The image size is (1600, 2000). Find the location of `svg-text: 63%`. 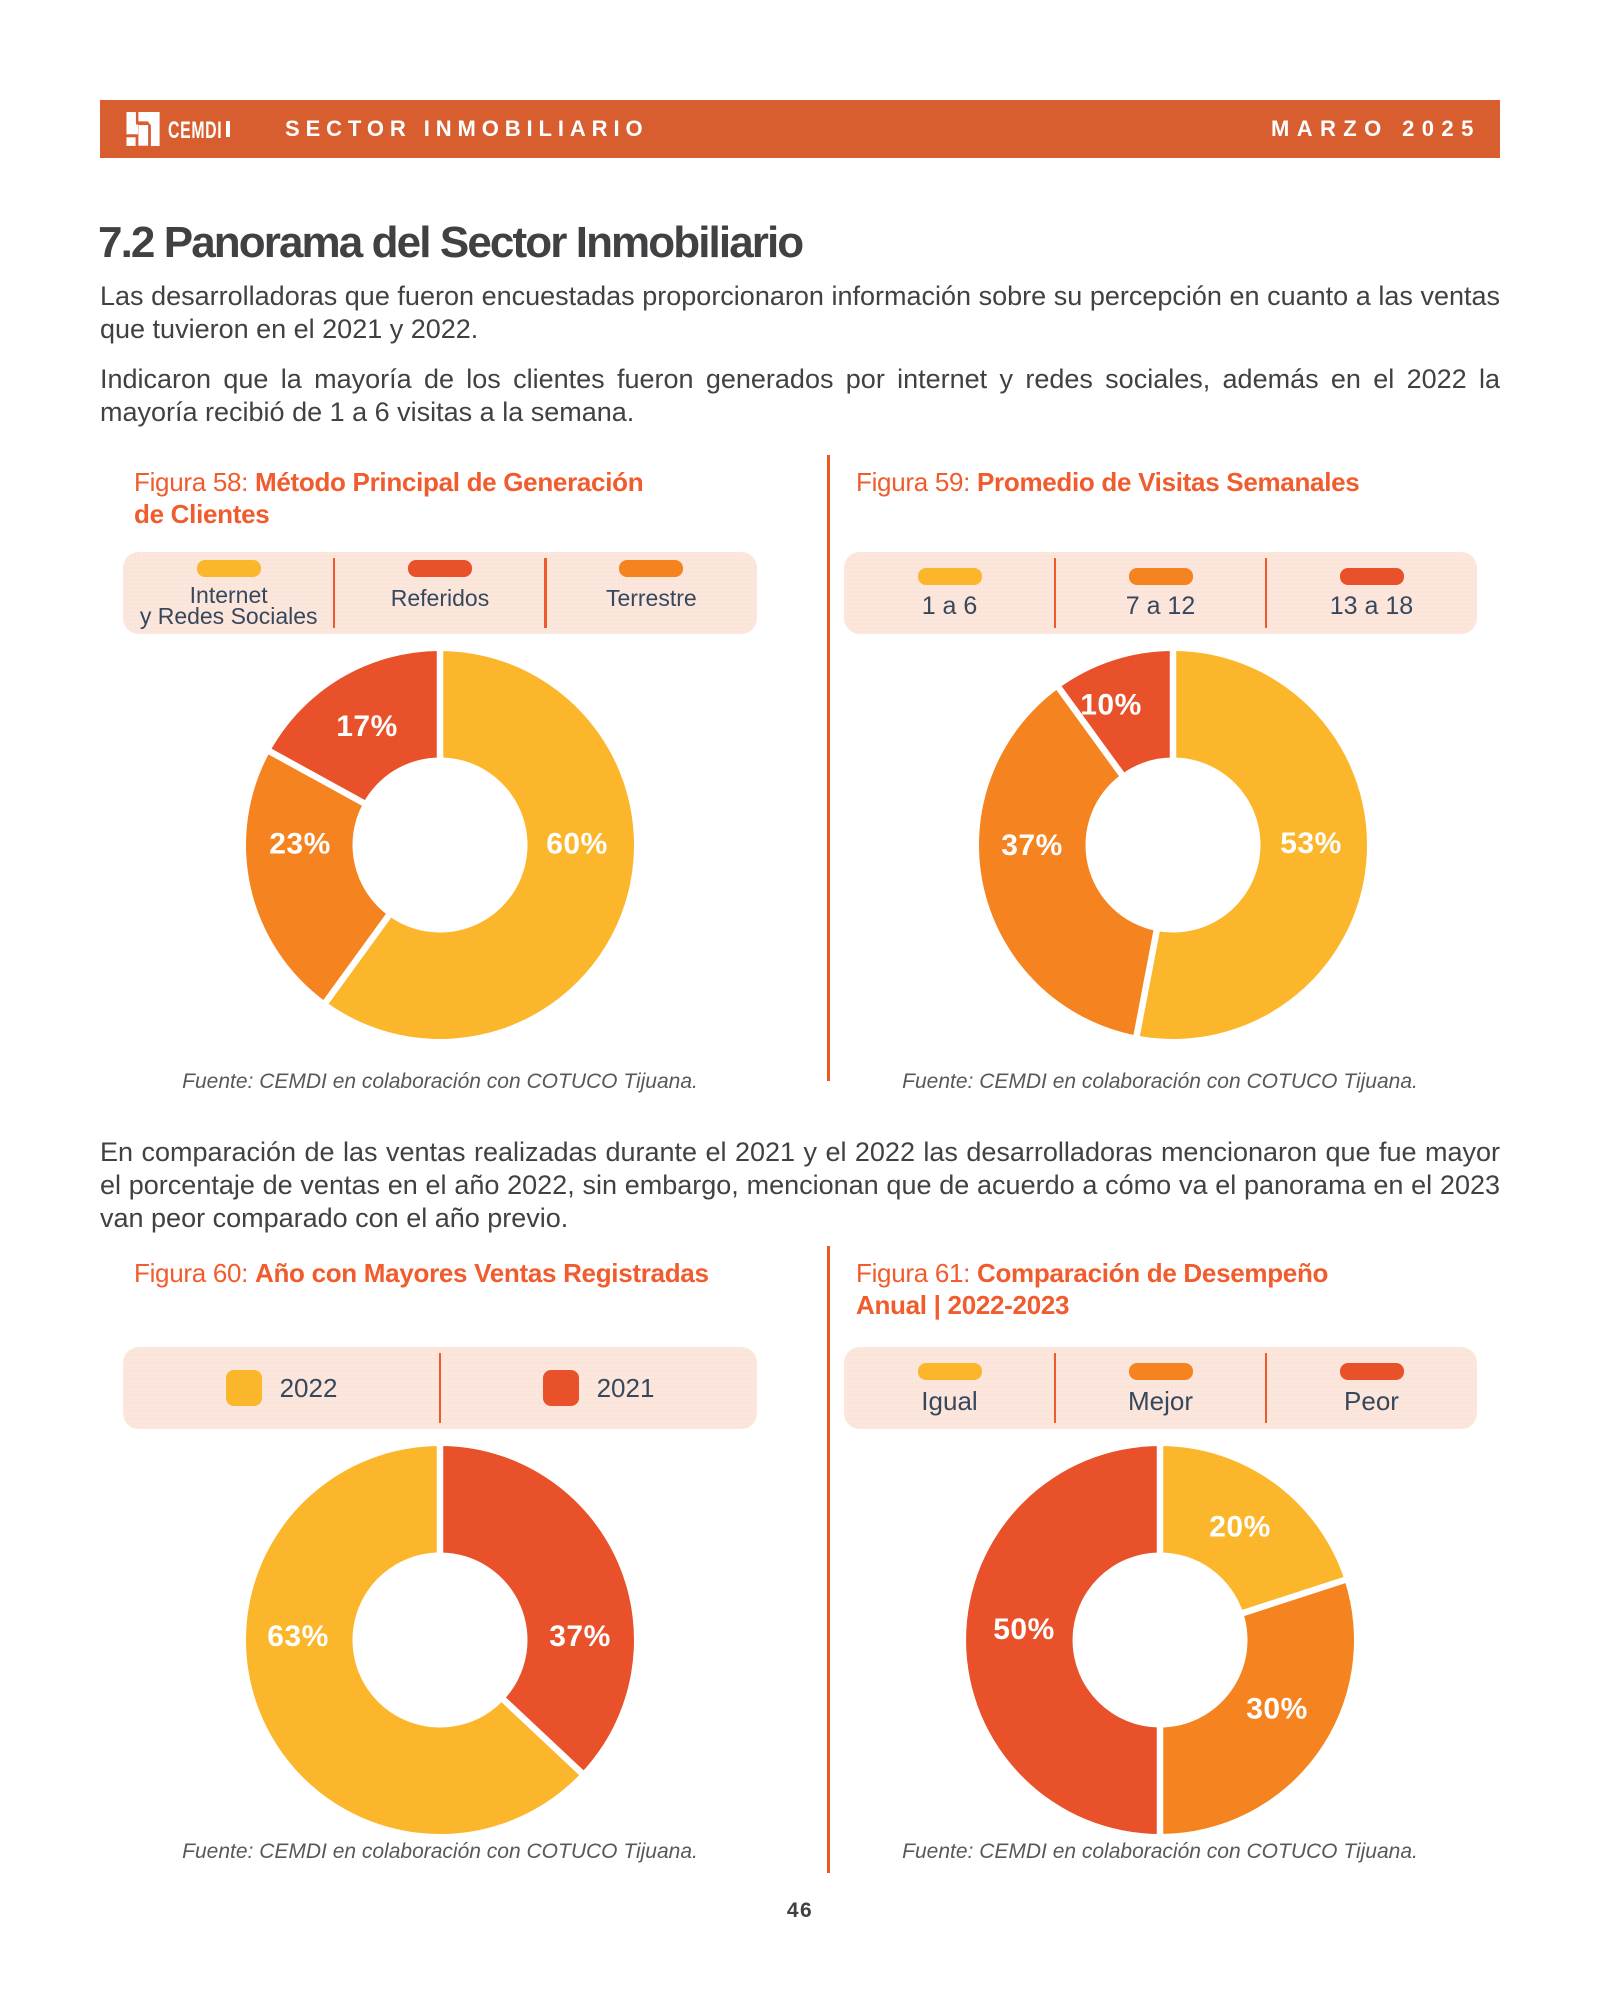

svg-text: 63% is located at coordinates (298, 1636).